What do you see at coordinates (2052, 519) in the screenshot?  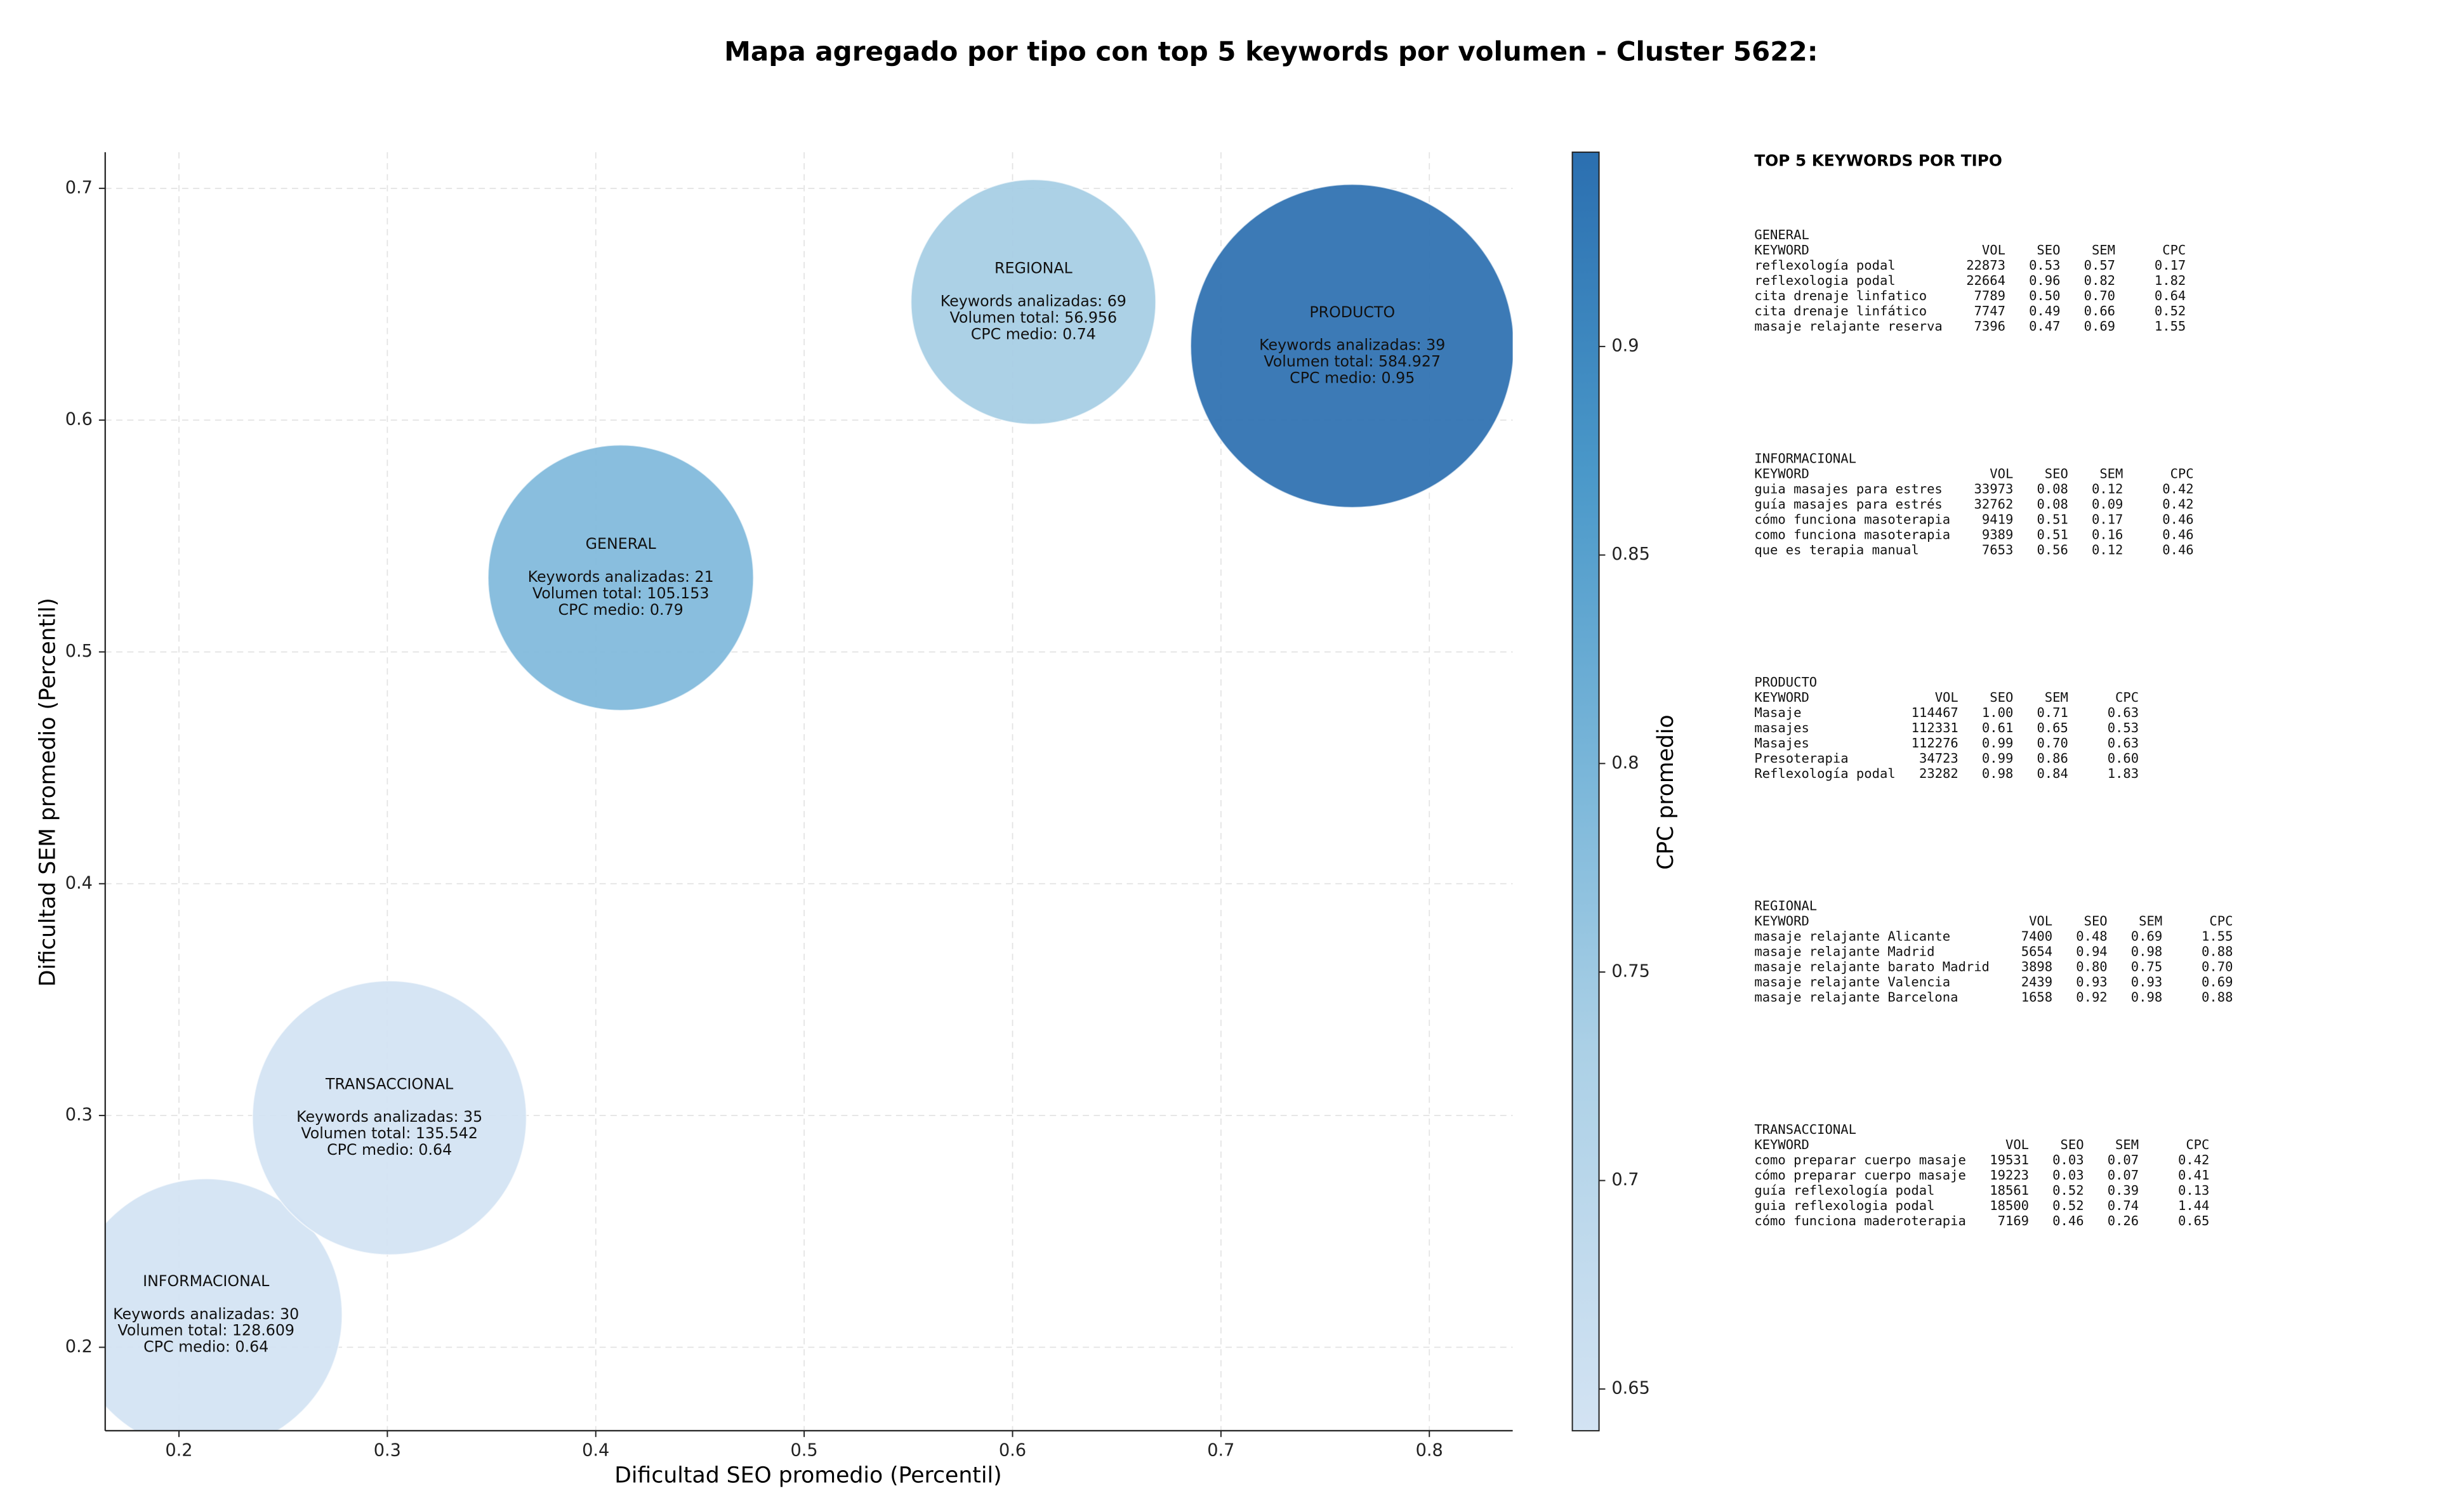 I see `table-cell: 0.51` at bounding box center [2052, 519].